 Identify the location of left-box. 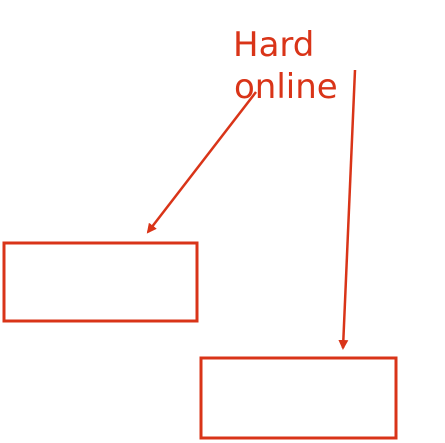
(100, 282).